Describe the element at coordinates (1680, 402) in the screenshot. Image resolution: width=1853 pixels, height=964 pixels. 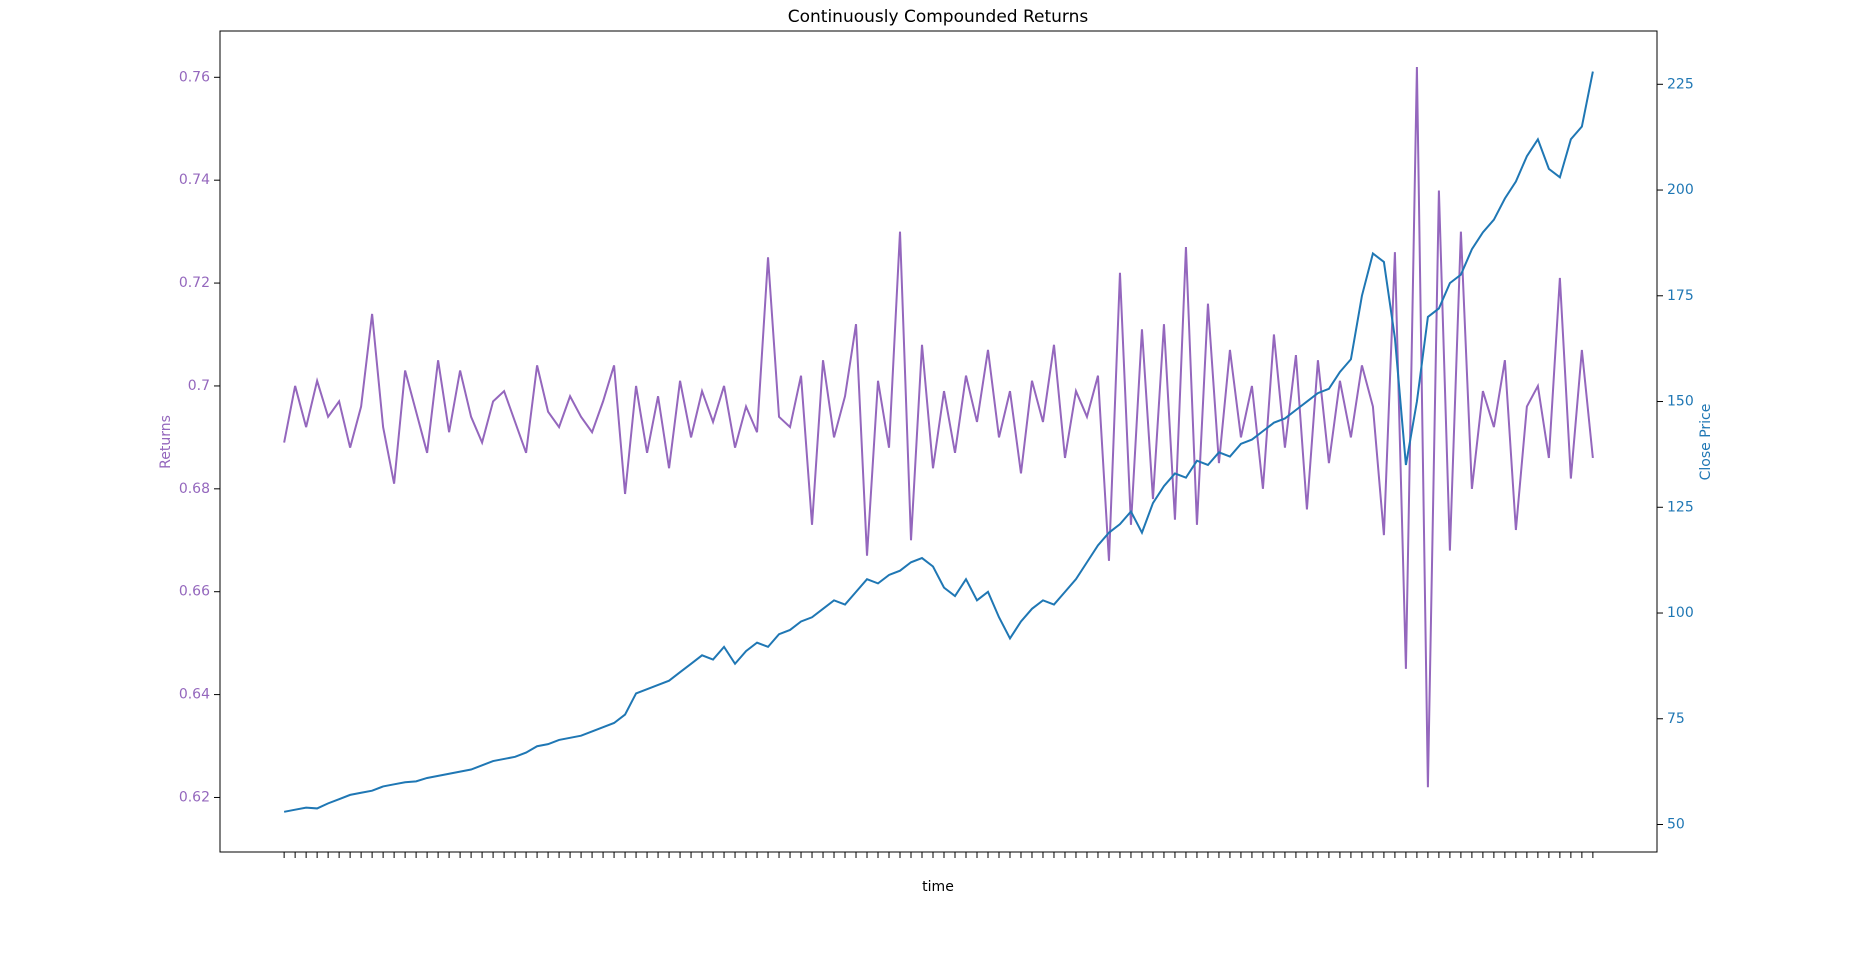
I see `y2-tick-label: 150` at that location.